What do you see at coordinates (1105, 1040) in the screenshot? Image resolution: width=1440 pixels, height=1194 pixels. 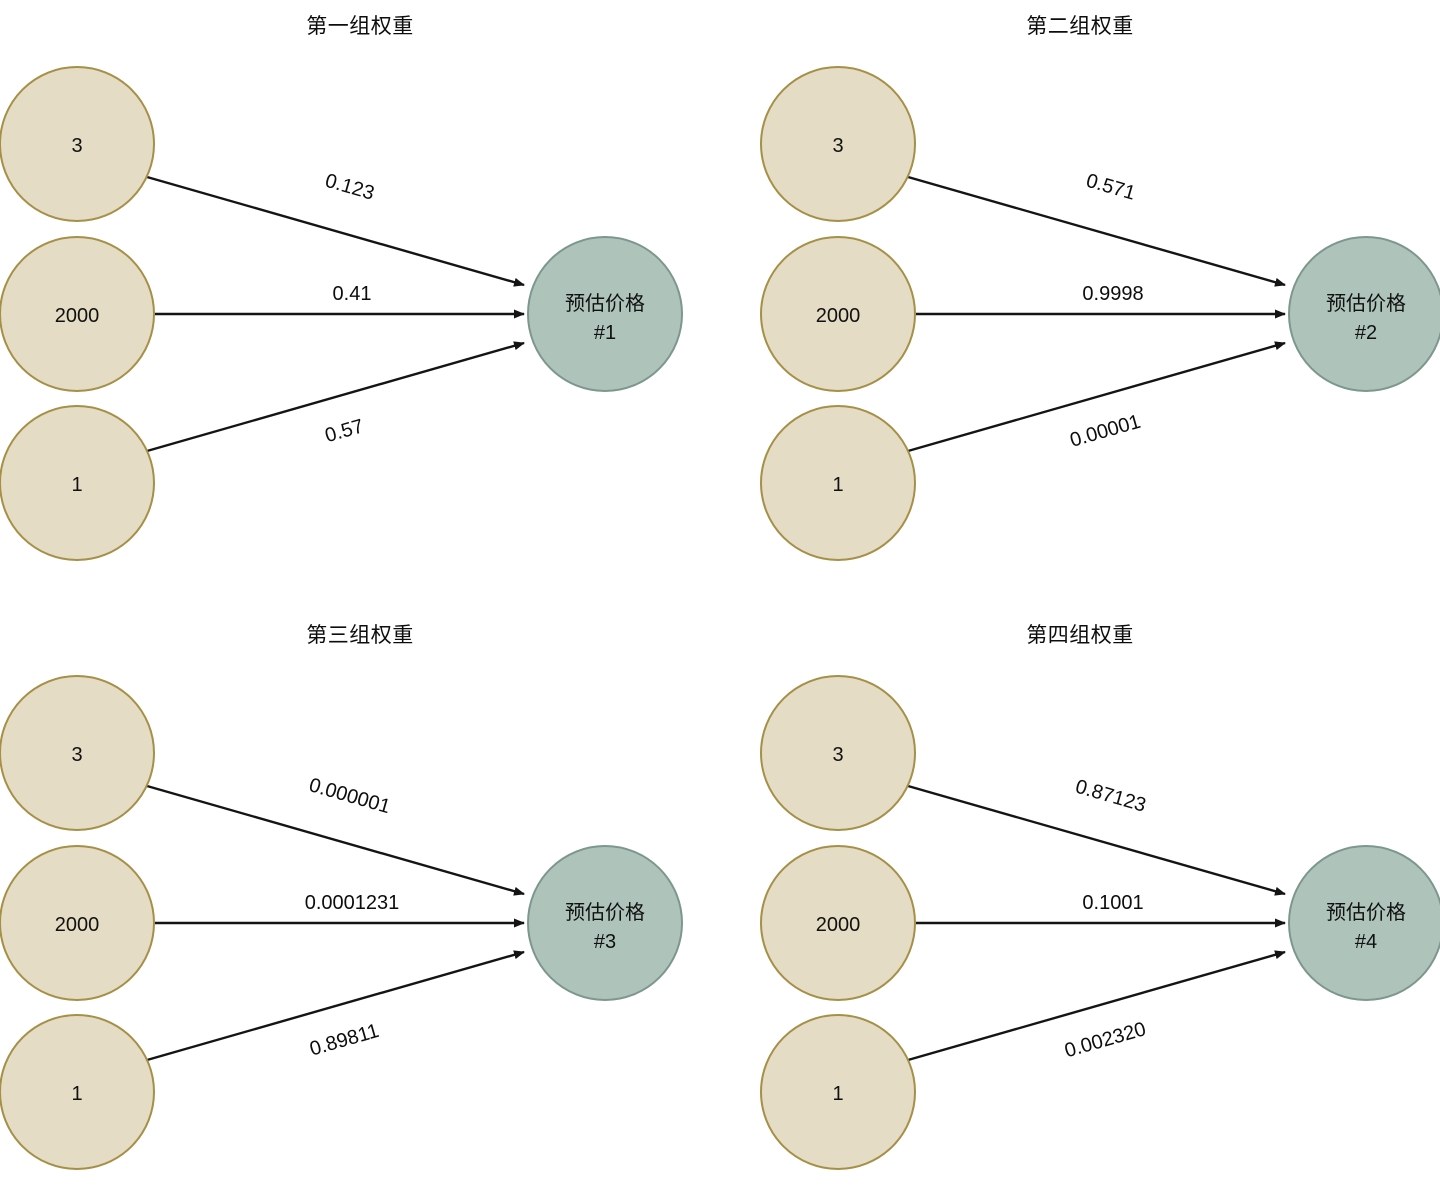 I see `edge-label-3: 0.002320` at bounding box center [1105, 1040].